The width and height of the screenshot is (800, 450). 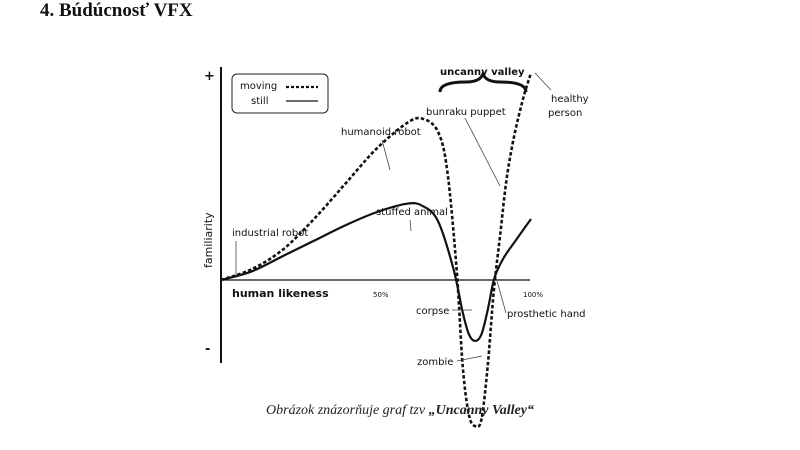 What do you see at coordinates (209, 76) in the screenshot?
I see `y-tick-plus: +` at bounding box center [209, 76].